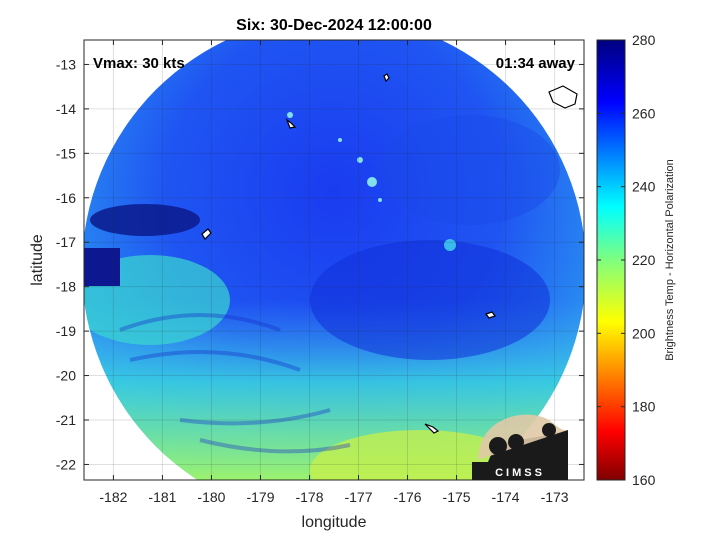 The width and height of the screenshot is (720, 540). What do you see at coordinates (371, 181) in the screenshot?
I see `bright-convective-spots` at bounding box center [371, 181].